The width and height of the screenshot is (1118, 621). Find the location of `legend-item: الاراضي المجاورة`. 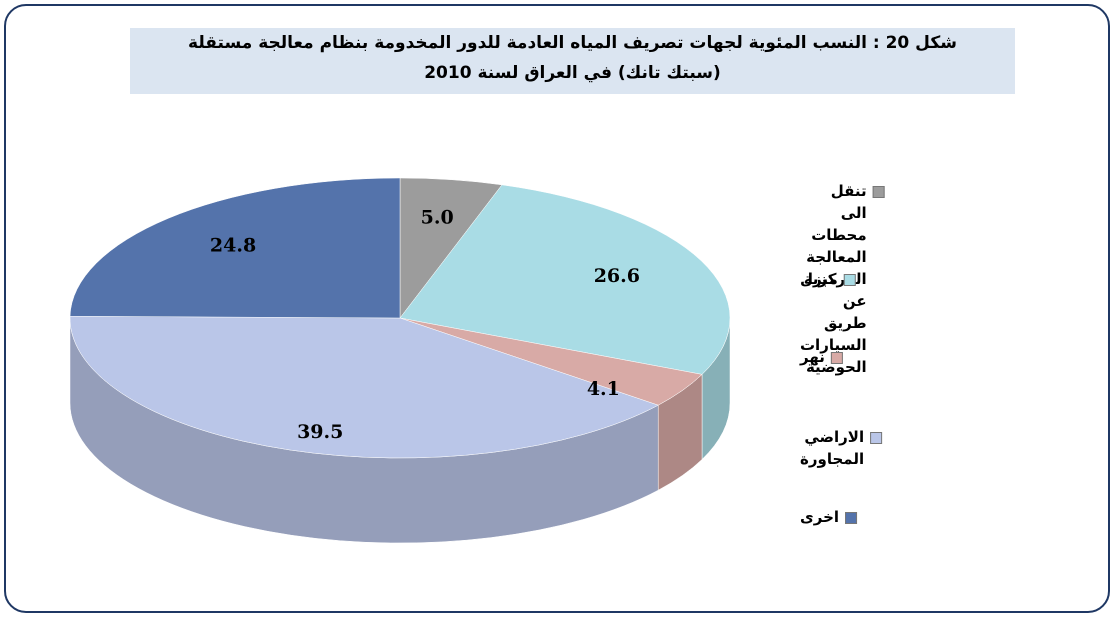

legend-item: الاراضي المجاورة is located at coordinates (841, 448).